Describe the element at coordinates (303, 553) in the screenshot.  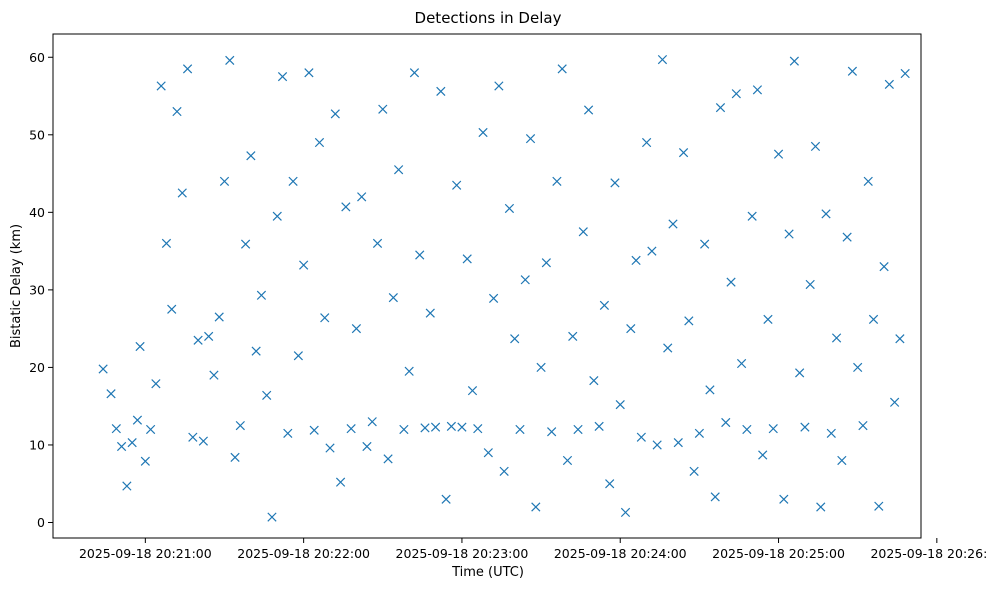
I see `x-tick-label: 2025-09-18 20:22:00` at that location.